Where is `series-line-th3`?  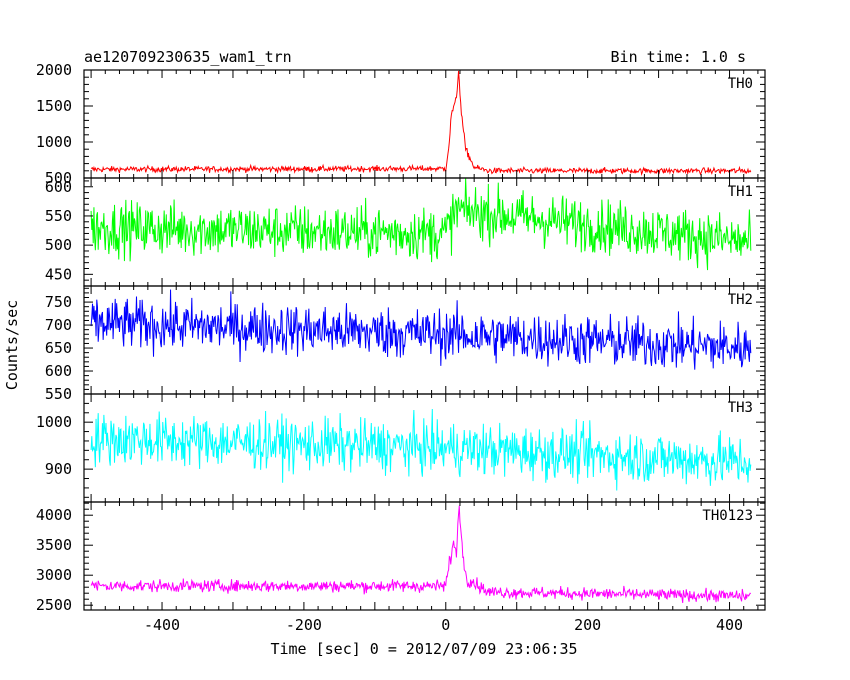 series-line-th3 is located at coordinates (421, 449).